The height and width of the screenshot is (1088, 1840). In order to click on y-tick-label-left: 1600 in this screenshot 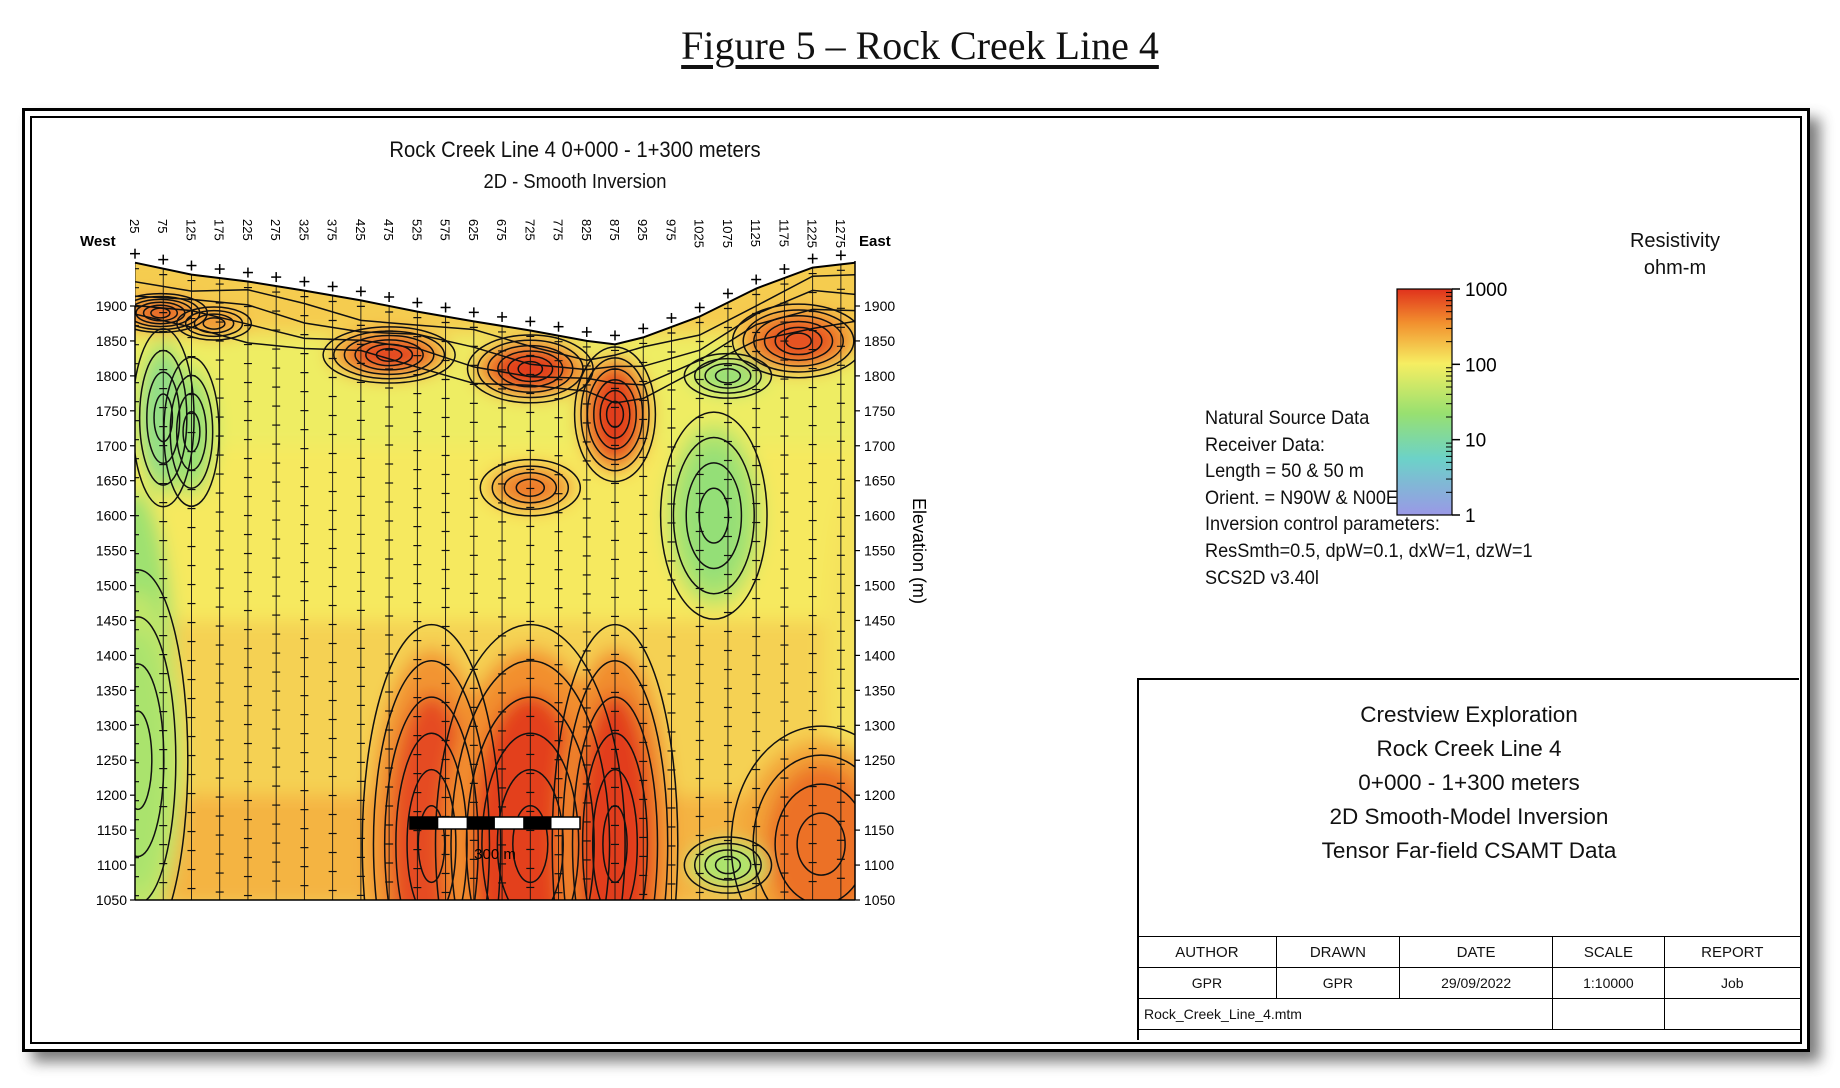, I will do `click(111, 516)`.